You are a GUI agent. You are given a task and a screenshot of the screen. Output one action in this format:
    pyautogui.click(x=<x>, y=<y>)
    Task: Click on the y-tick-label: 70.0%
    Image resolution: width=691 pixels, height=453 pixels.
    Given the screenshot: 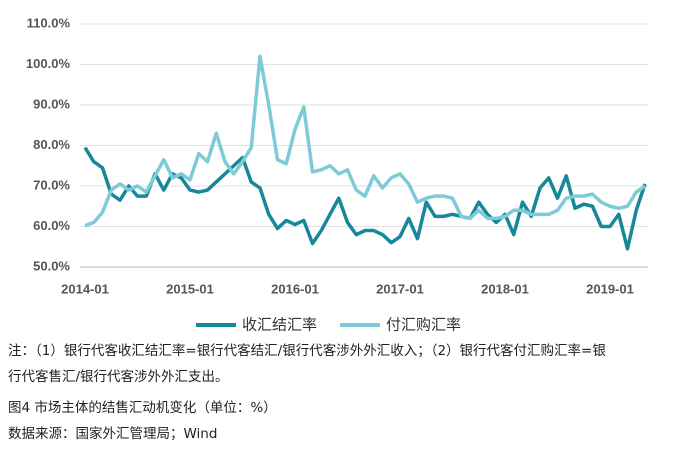 What is the action you would take?
    pyautogui.click(x=51, y=184)
    